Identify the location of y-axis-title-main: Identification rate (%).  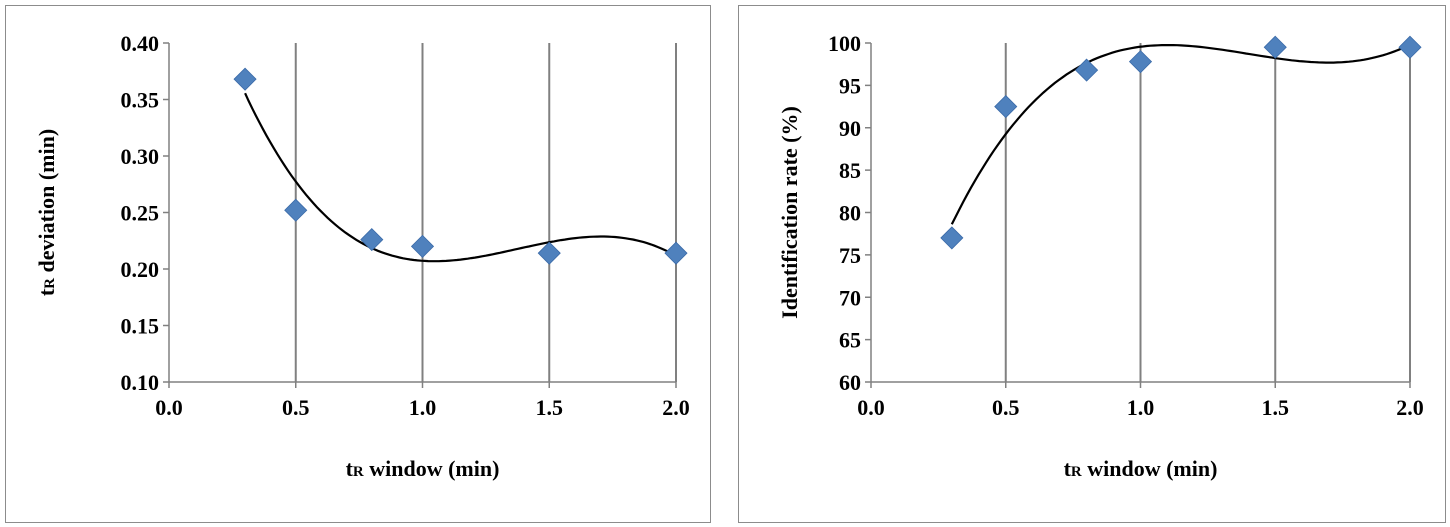
(789, 212).